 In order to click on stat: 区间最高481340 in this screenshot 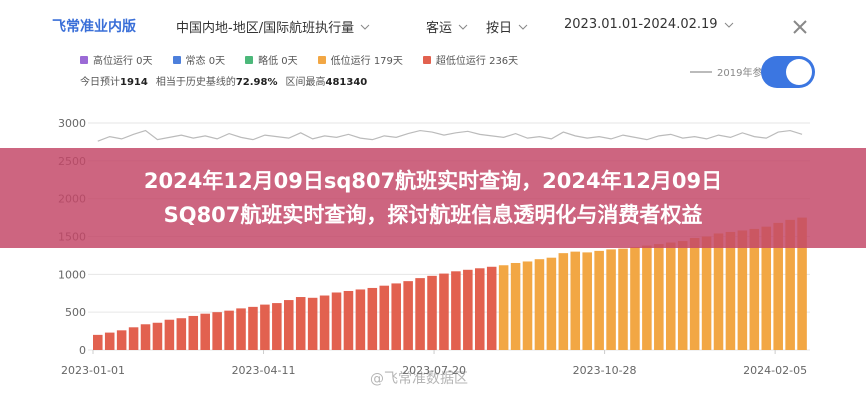, I will do `click(327, 80)`.